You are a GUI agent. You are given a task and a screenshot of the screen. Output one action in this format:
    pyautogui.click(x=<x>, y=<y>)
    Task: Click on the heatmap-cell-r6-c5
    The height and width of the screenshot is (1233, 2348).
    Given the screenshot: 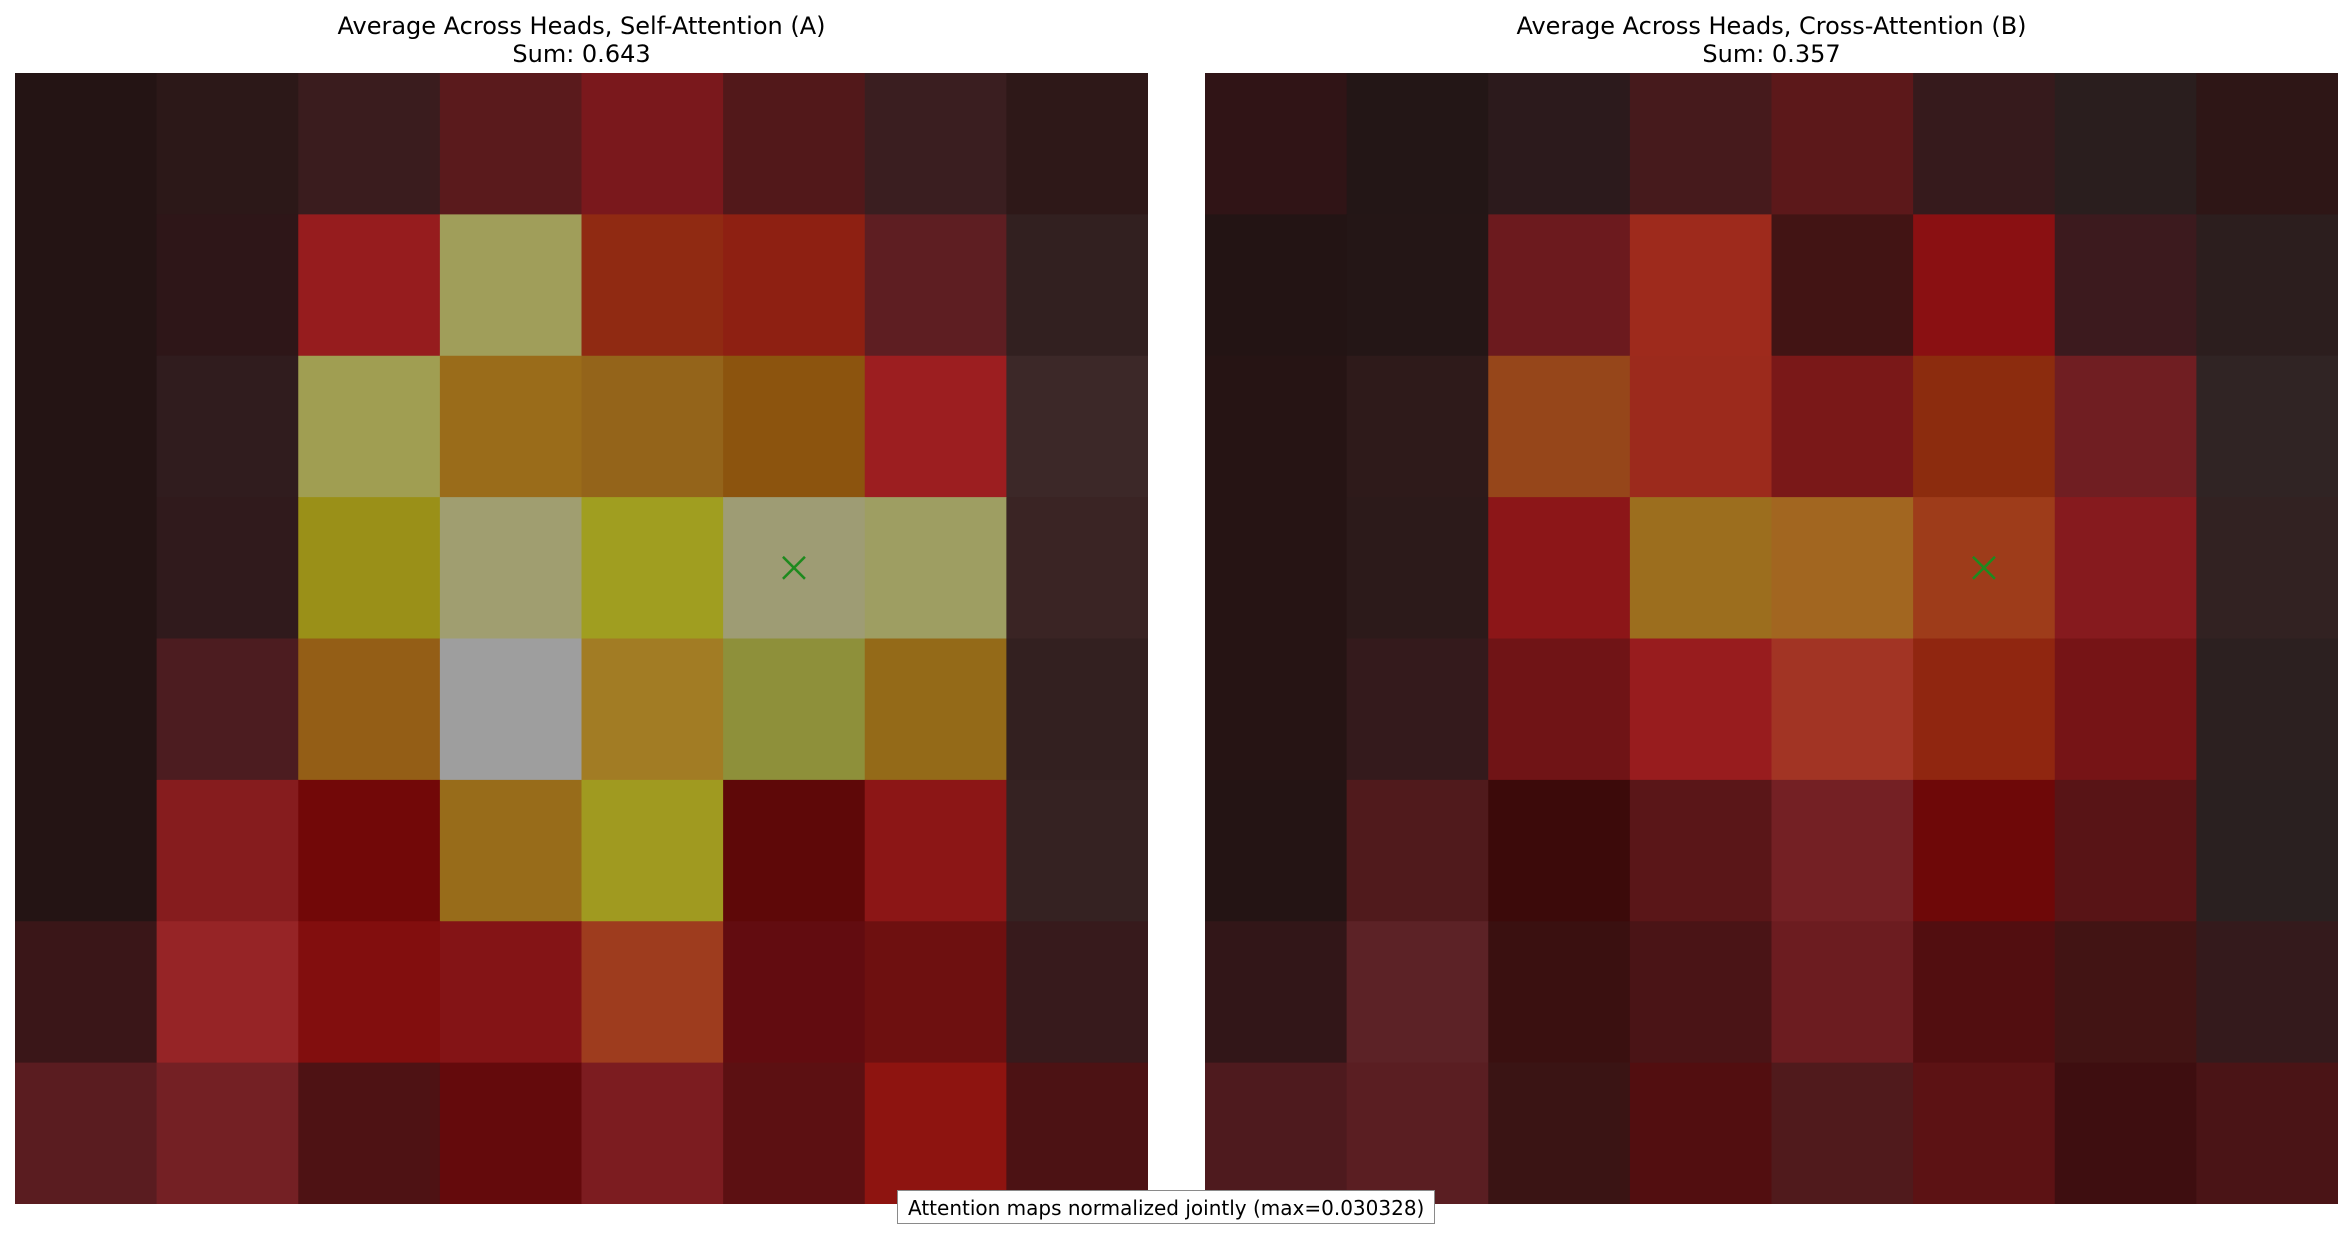 What is the action you would take?
    pyautogui.click(x=1984, y=992)
    